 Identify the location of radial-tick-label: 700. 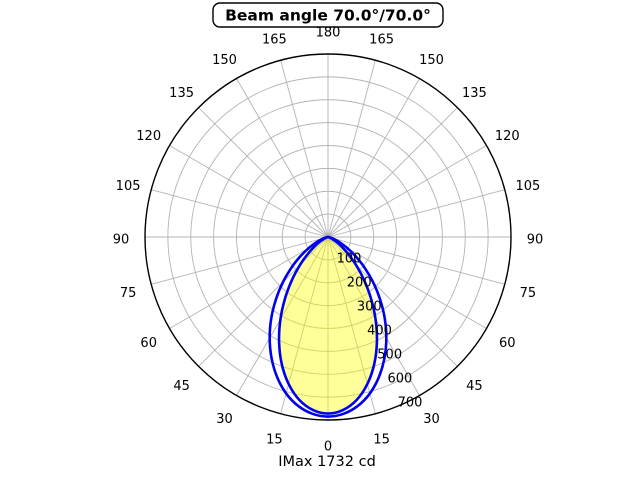
(410, 403).